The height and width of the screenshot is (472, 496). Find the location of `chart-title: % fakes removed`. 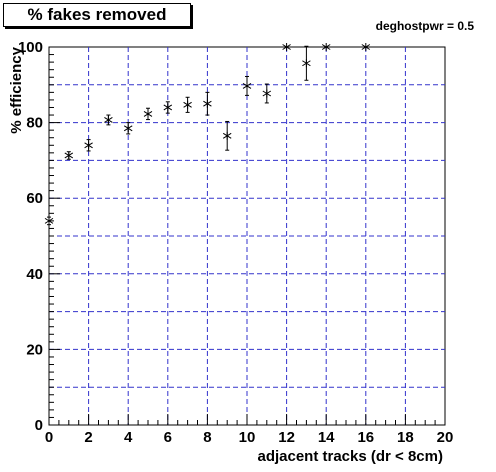

chart-title: % fakes removed is located at coordinates (97, 15).